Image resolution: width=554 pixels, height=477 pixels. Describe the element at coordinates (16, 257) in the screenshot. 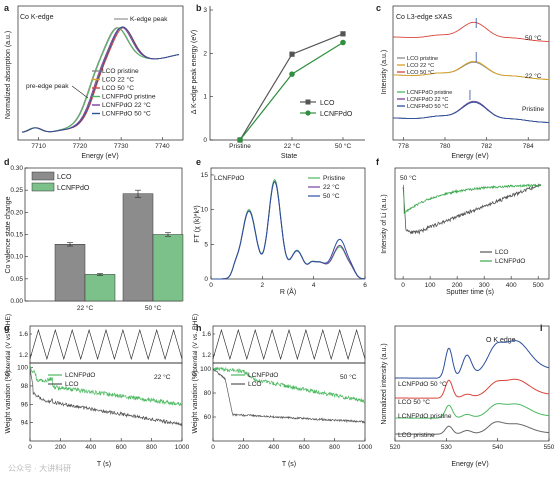

I see `panel-d-ytick-label: 0.10` at that location.